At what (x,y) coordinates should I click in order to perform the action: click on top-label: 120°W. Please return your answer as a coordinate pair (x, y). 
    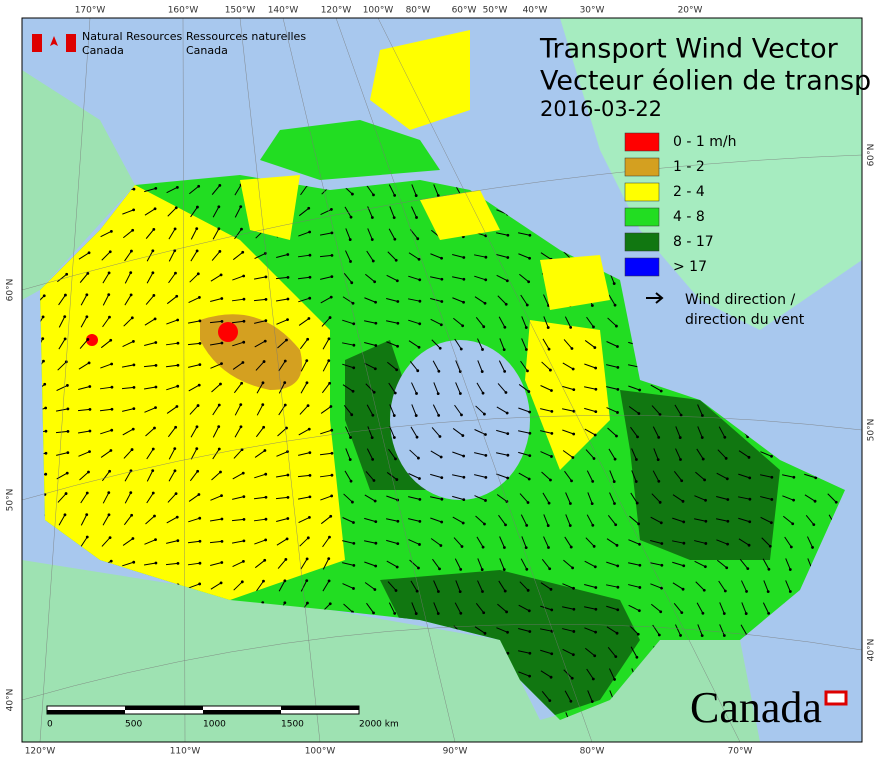
    Looking at the image, I should click on (336, 11).